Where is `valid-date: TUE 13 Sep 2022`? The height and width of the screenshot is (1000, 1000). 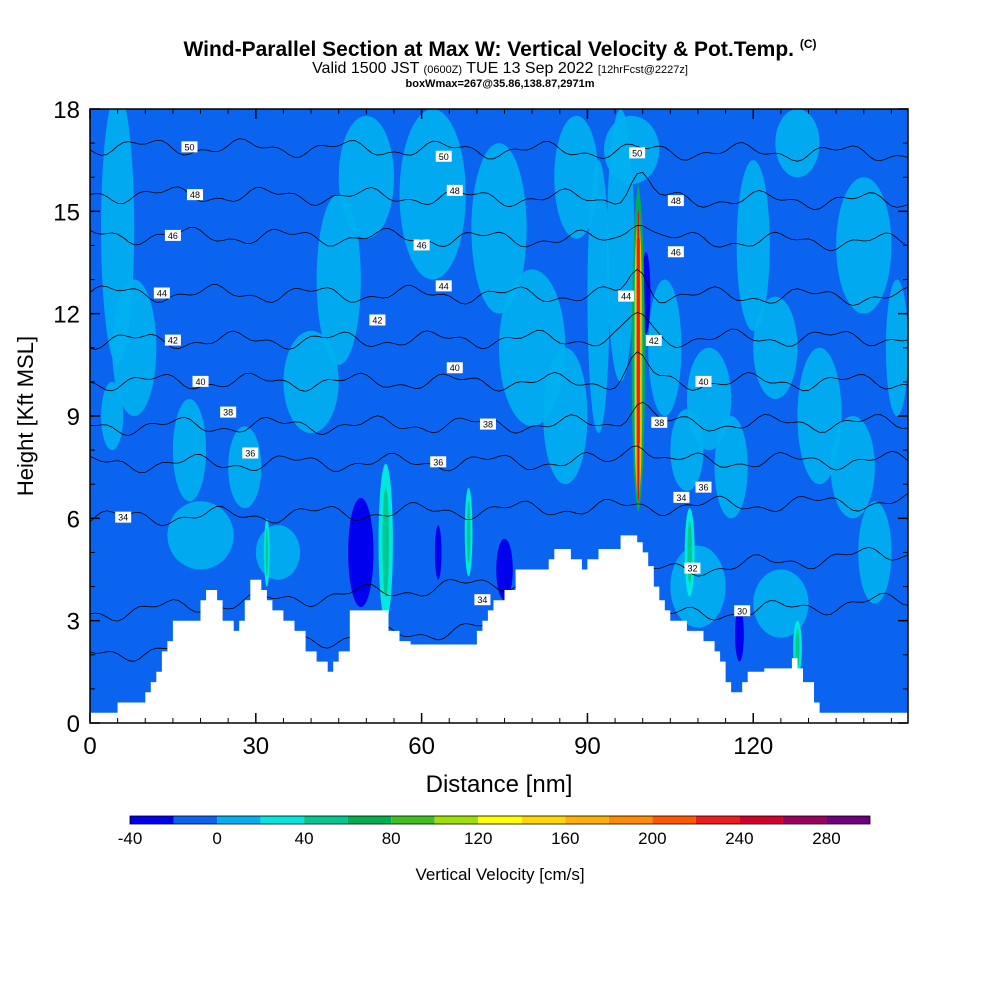 valid-date: TUE 13 Sep 2022 is located at coordinates (530, 68).